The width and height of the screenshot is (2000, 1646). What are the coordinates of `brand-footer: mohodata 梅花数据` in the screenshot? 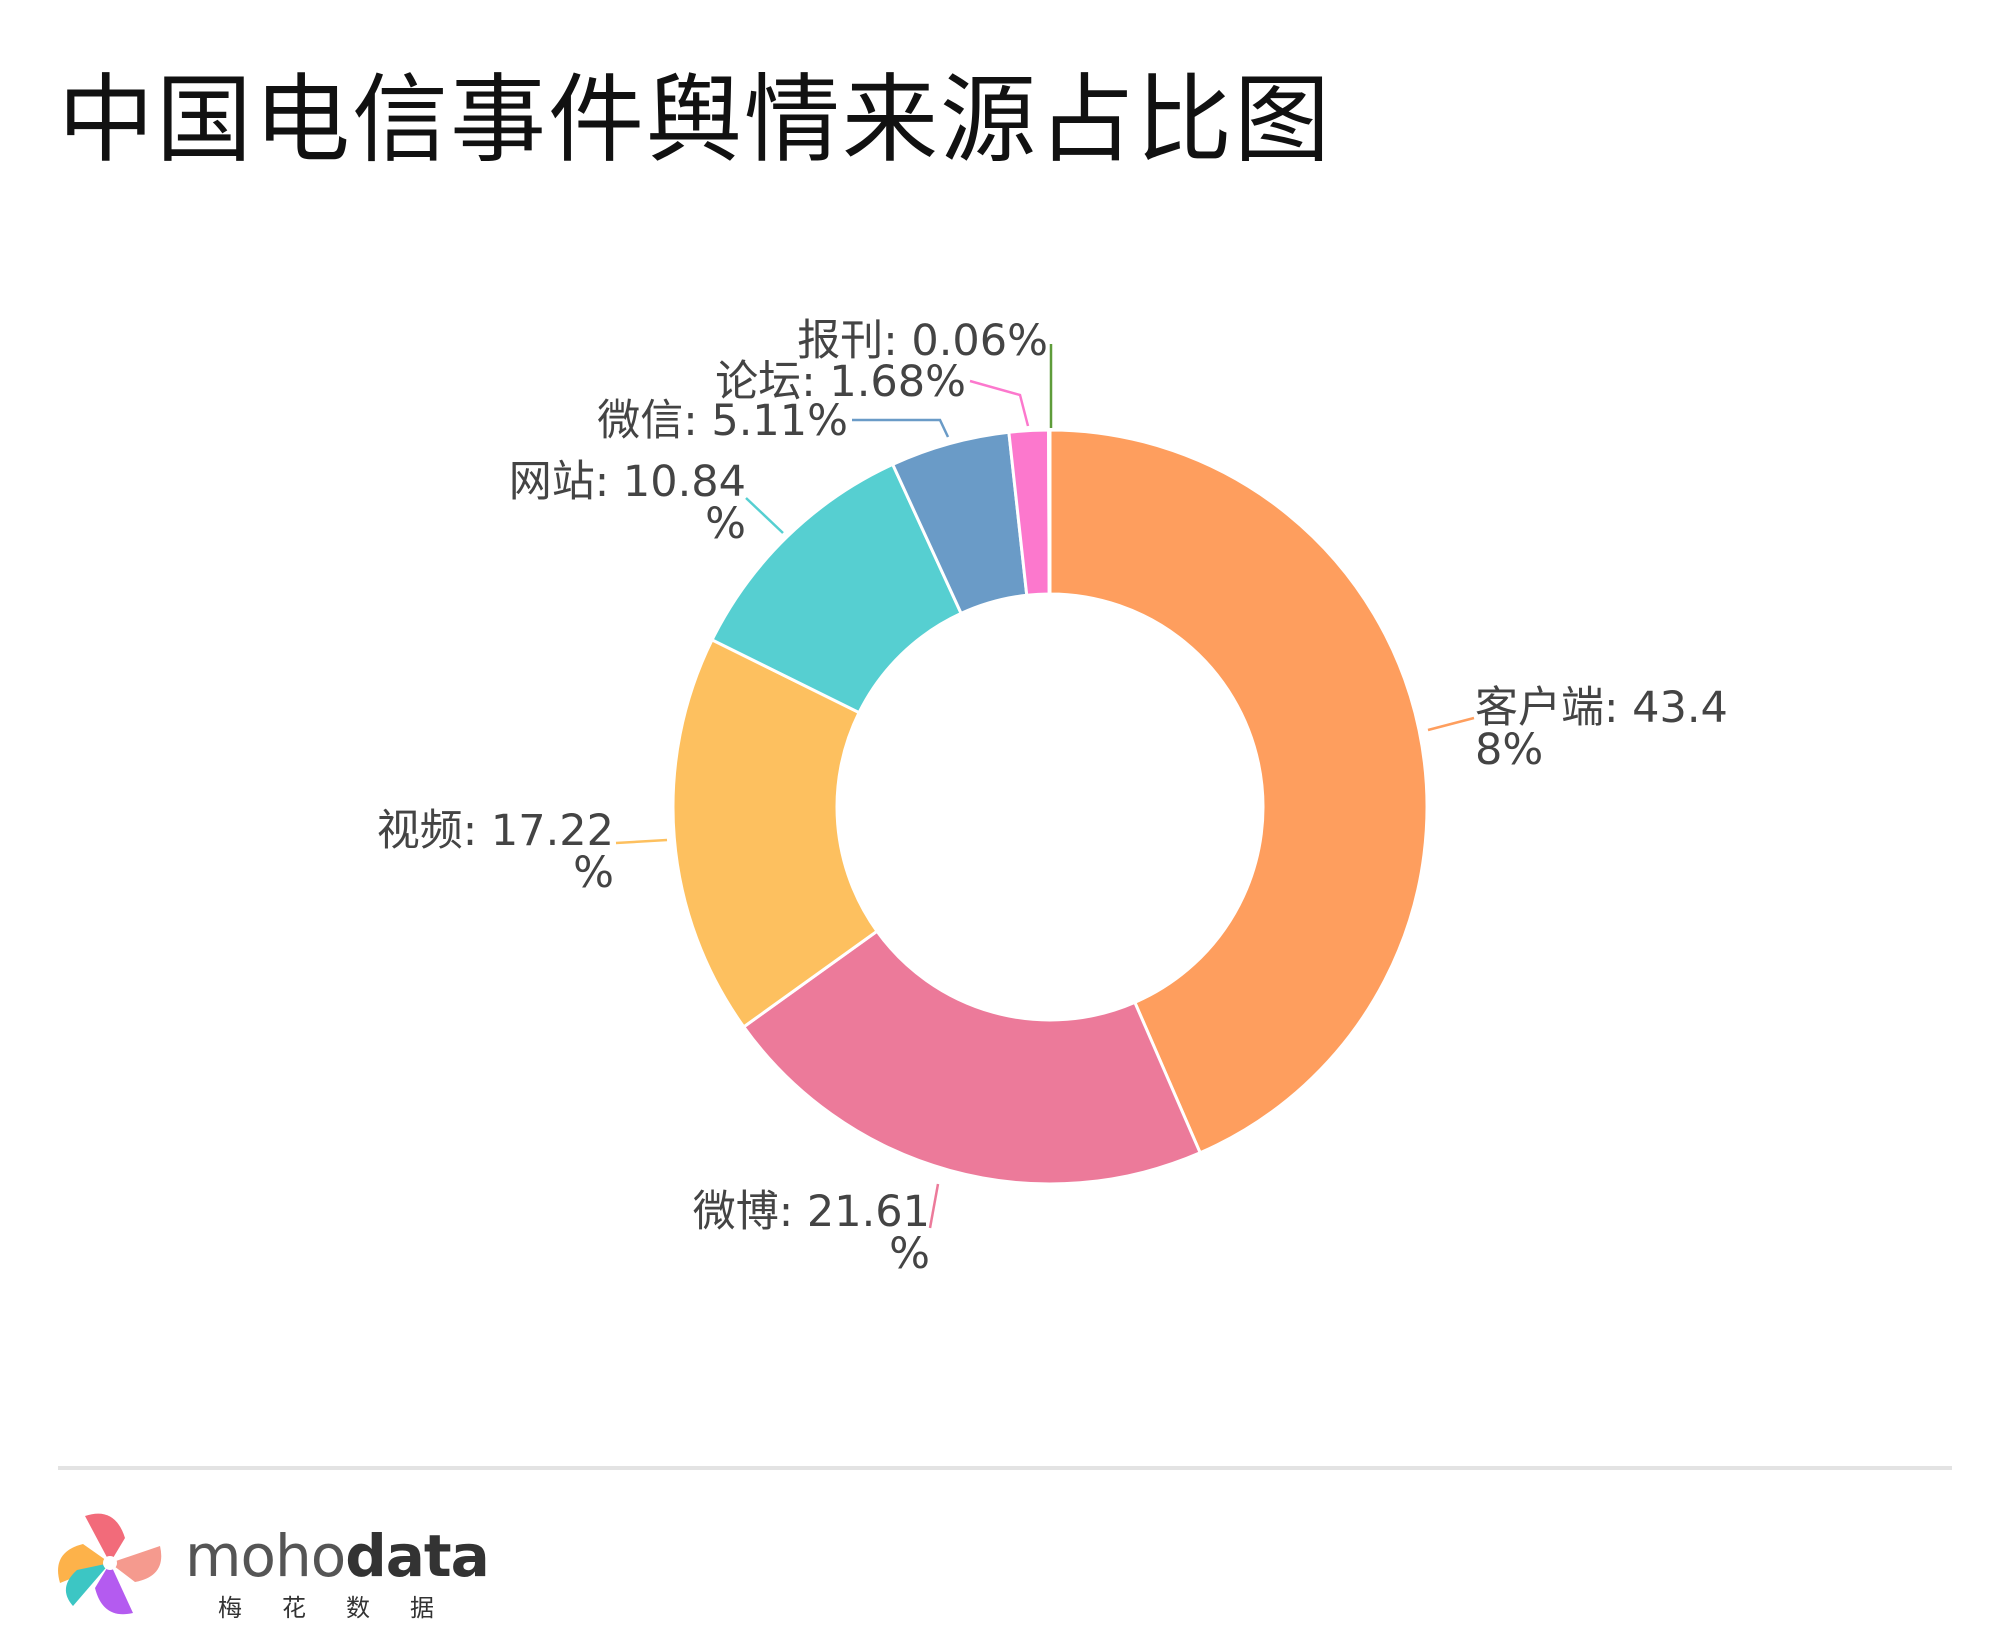 It's located at (272, 1568).